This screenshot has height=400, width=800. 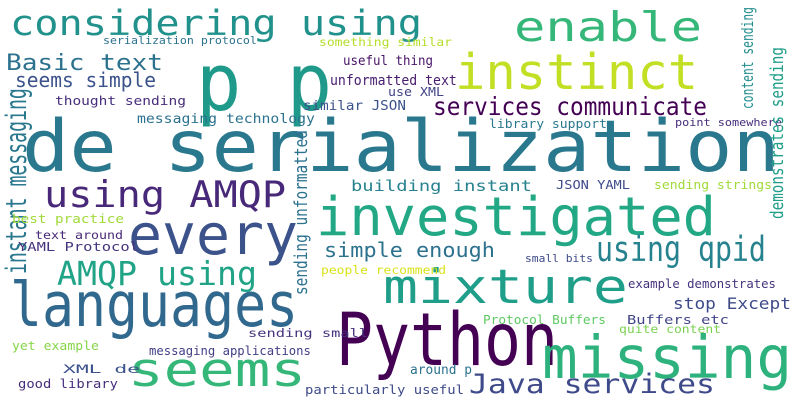 I want to click on word-thought-sending: thought sending, so click(x=120, y=100).